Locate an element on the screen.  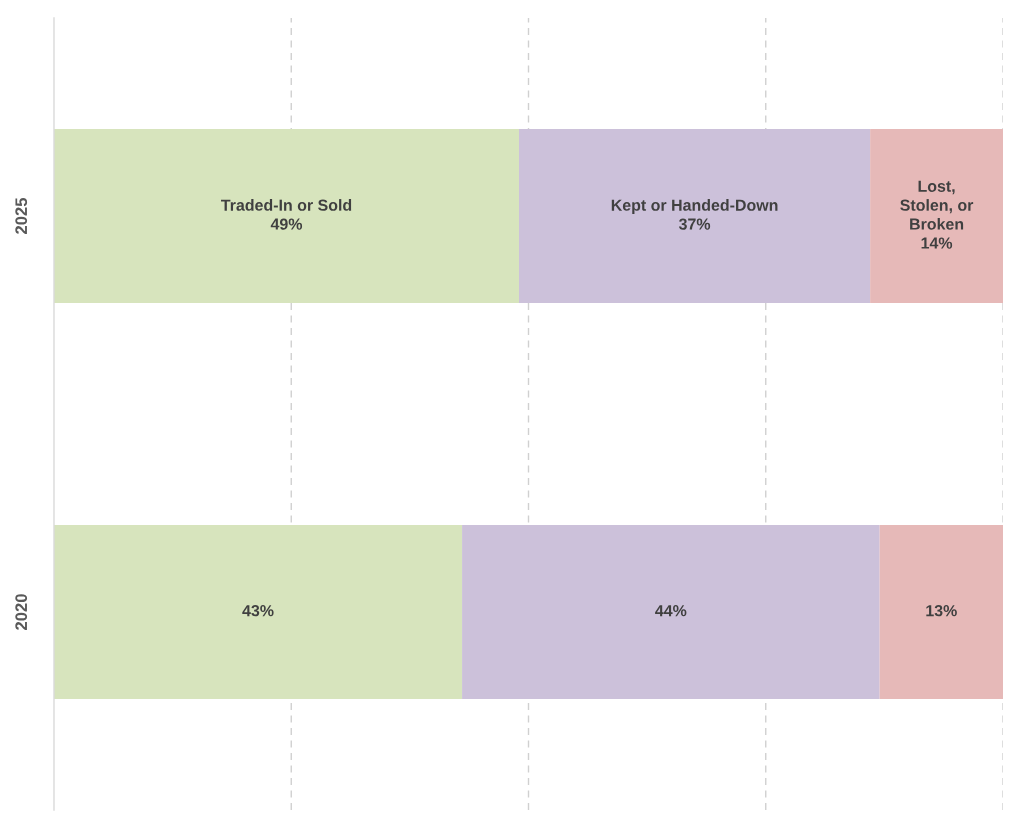
data-label: 44% is located at coordinates (671, 611).